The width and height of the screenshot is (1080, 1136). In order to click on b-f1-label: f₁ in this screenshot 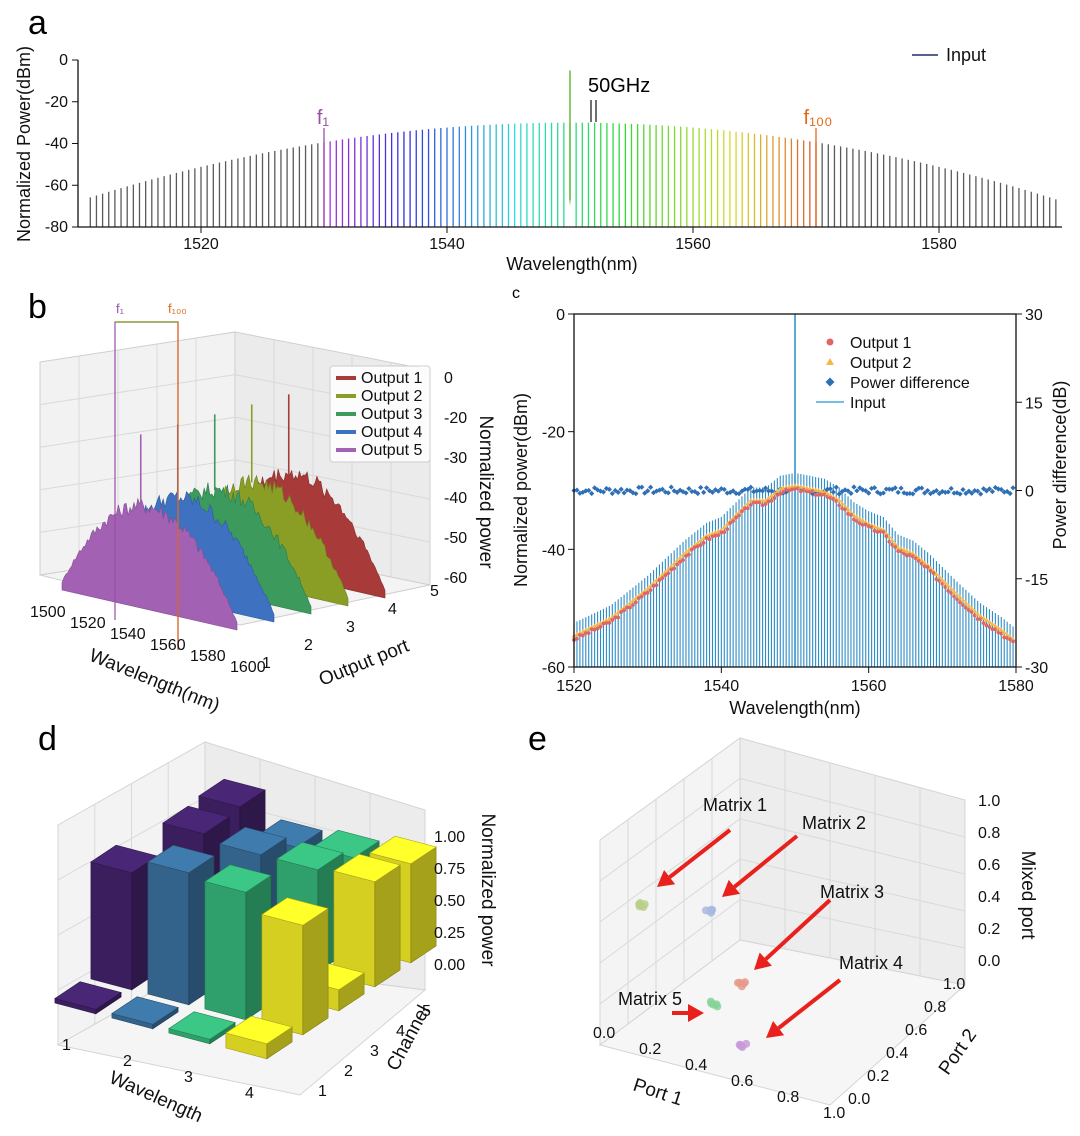, I will do `click(120, 308)`.